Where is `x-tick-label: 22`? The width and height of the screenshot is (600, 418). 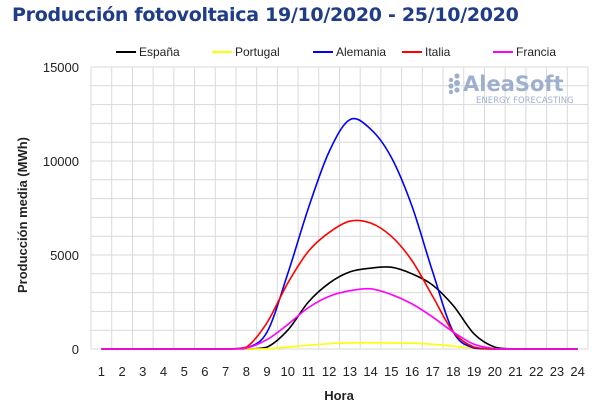 x-tick-label: 22 is located at coordinates (536, 371).